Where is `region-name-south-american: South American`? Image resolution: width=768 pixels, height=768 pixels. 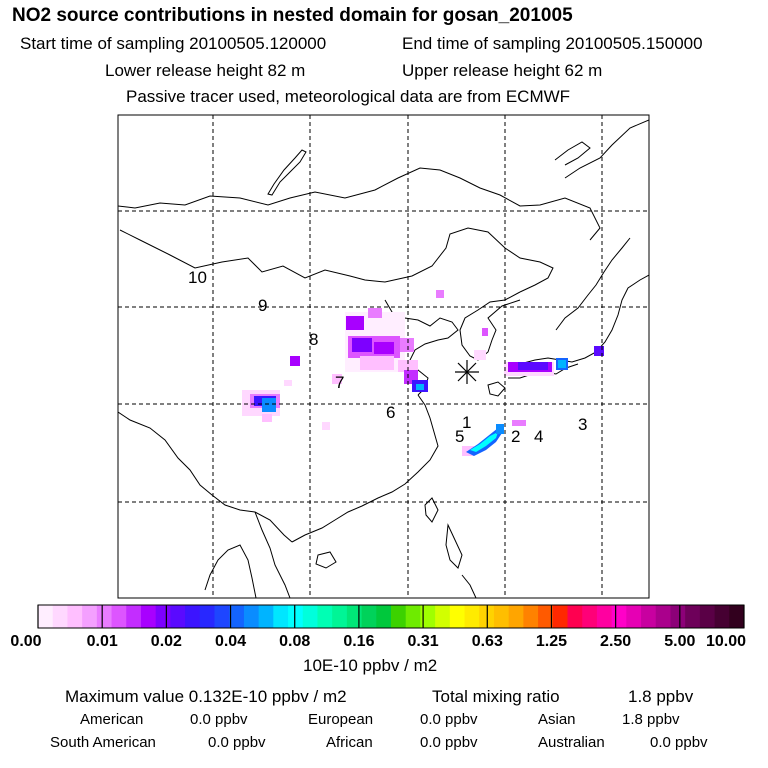
region-name-south-american: South American is located at coordinates (103, 742).